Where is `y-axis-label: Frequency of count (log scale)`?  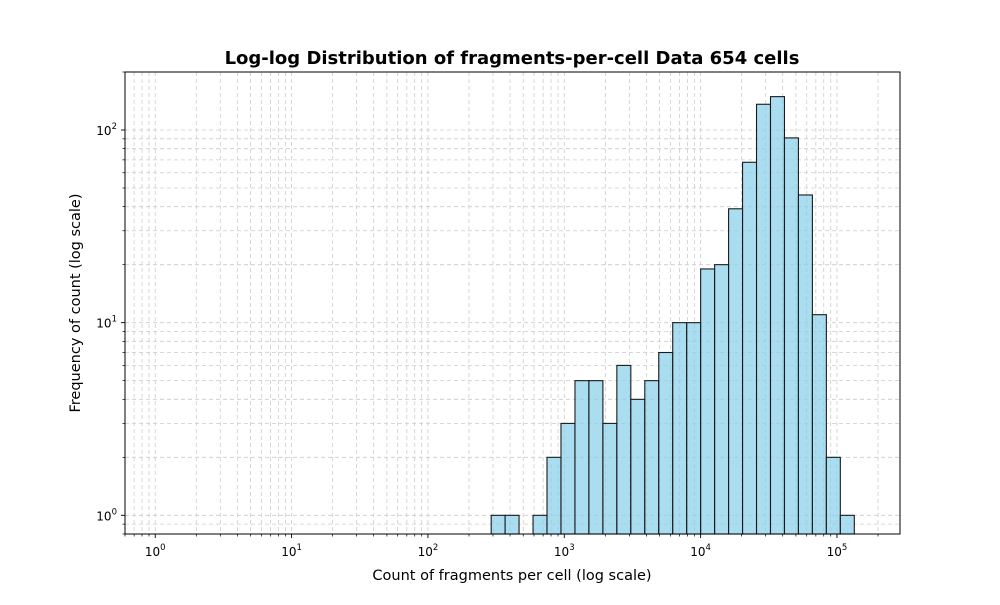
y-axis-label: Frequency of count (log scale) is located at coordinates (76, 302).